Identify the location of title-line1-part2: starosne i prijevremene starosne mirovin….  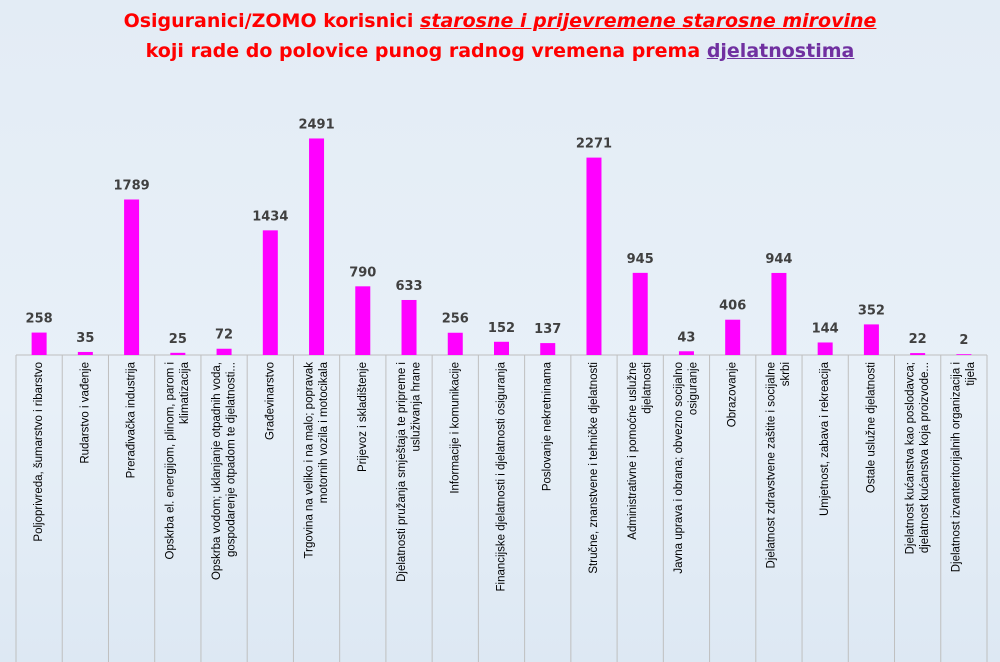
(648, 21).